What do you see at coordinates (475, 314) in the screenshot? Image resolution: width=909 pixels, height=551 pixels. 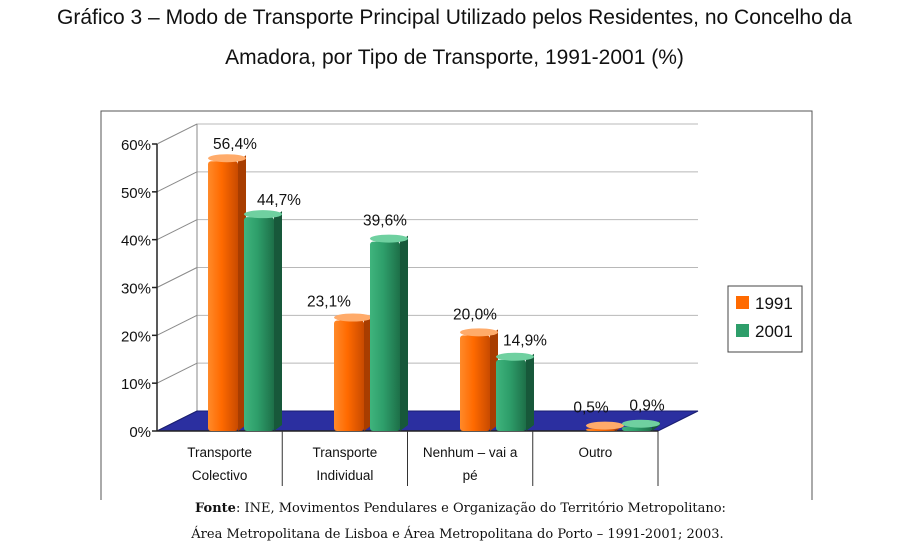 I see `data-label-1991-2: 20,0%` at bounding box center [475, 314].